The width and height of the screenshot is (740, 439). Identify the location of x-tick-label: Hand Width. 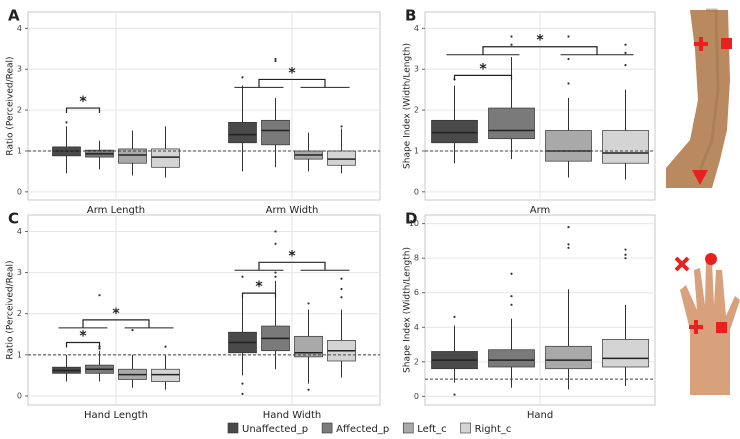
(292, 415).